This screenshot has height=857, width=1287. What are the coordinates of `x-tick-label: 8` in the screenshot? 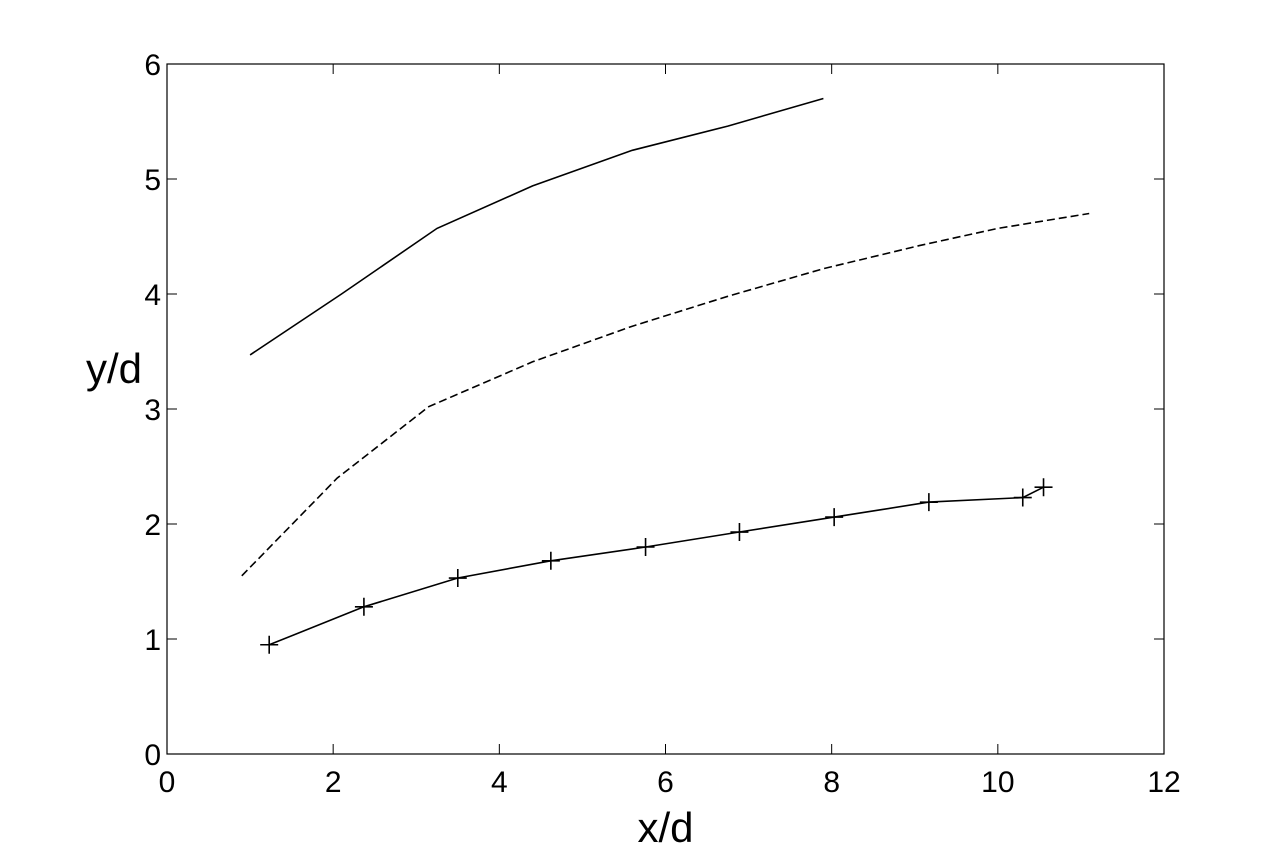 It's located at (831, 782).